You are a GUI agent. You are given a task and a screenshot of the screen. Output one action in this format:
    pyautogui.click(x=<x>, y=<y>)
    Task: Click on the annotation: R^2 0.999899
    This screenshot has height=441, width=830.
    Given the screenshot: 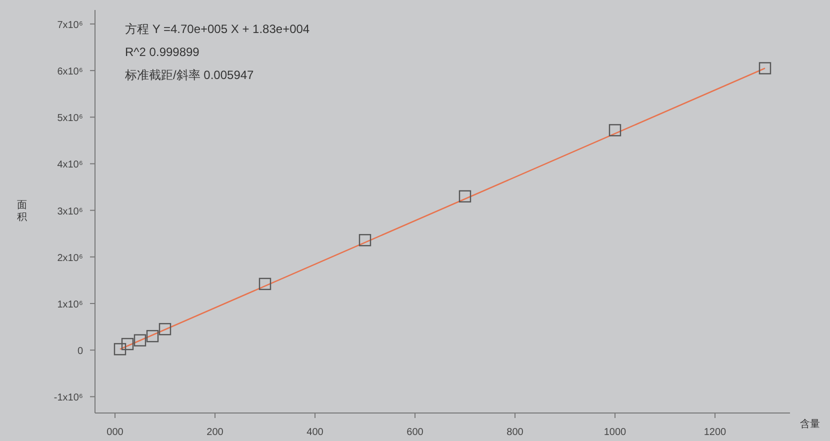 What is the action you would take?
    pyautogui.click(x=162, y=52)
    